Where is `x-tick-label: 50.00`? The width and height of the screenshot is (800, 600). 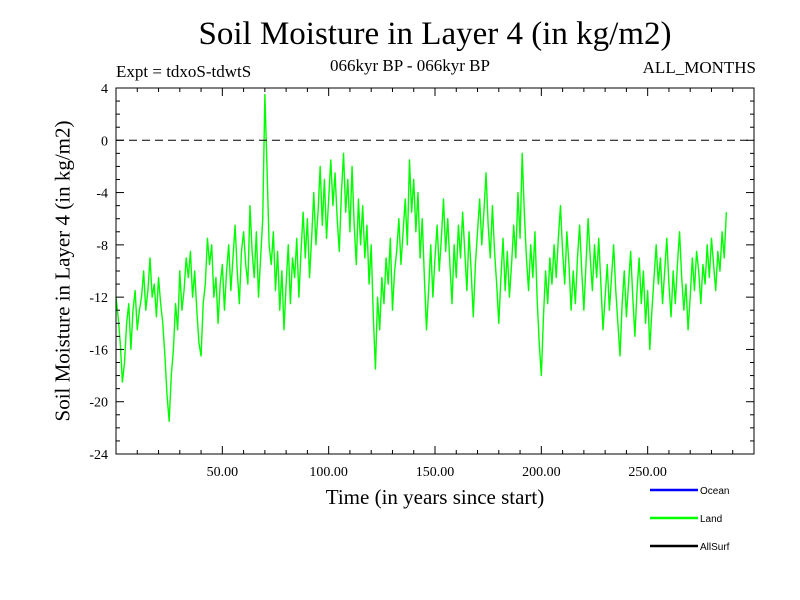 x-tick-label: 50.00 is located at coordinates (223, 472).